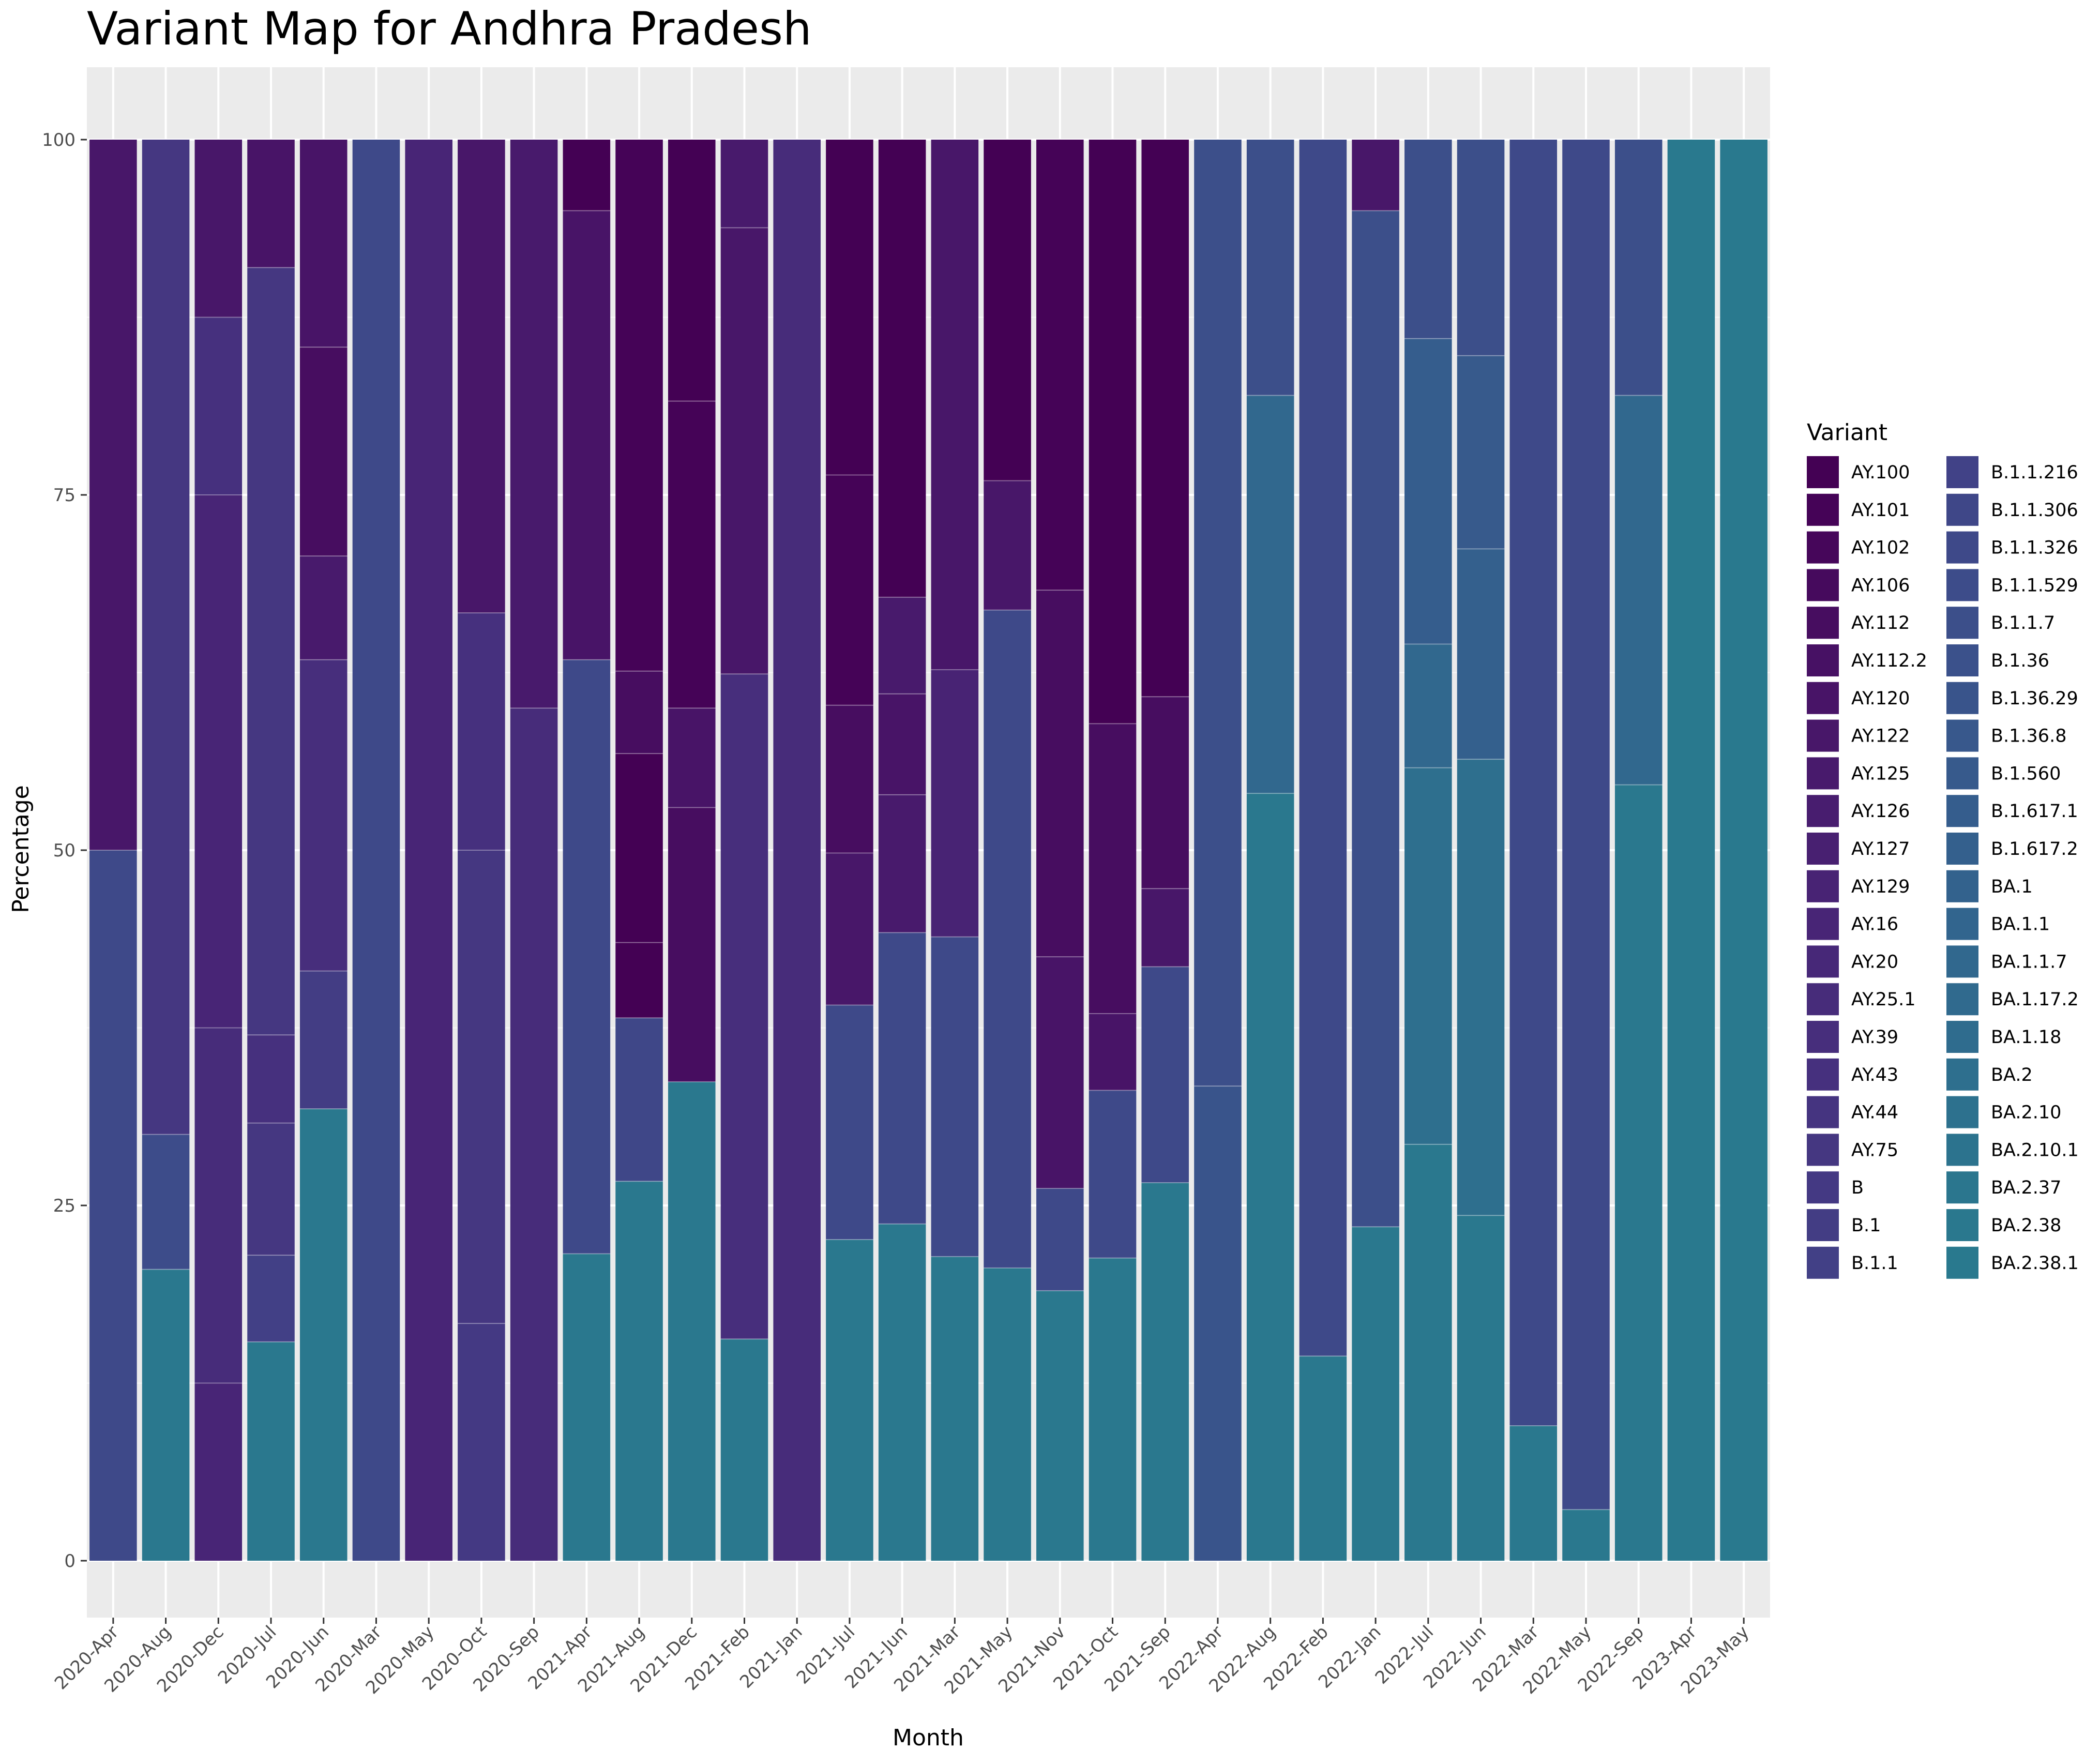  What do you see at coordinates (2035, 1000) in the screenshot?
I see `legend-label: BA.1.17.2` at bounding box center [2035, 1000].